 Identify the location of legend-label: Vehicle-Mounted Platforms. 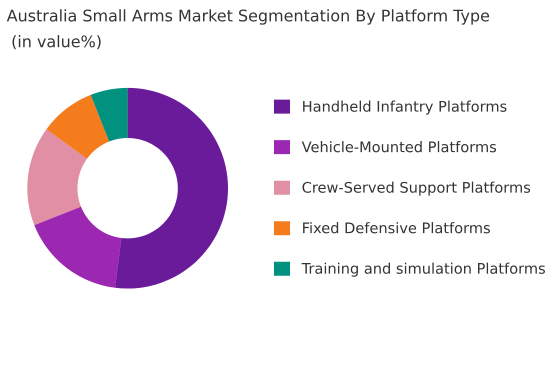
(399, 146).